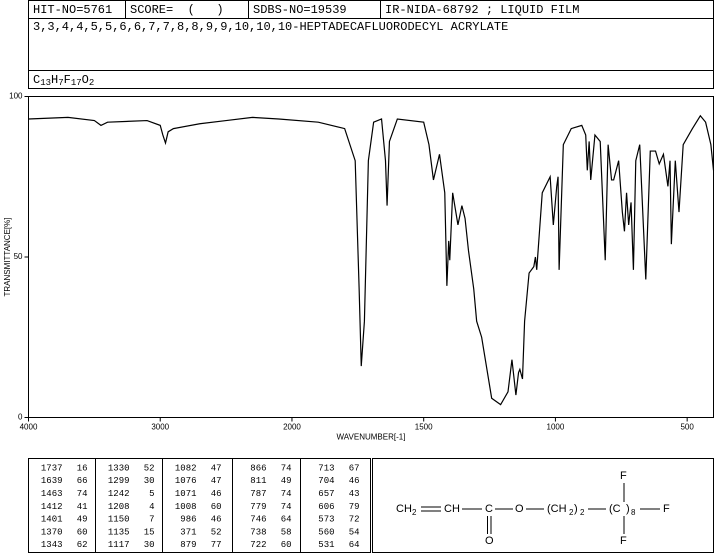  Describe the element at coordinates (177, 10) in the screenshot. I see `score: SCORE= ( )` at that location.